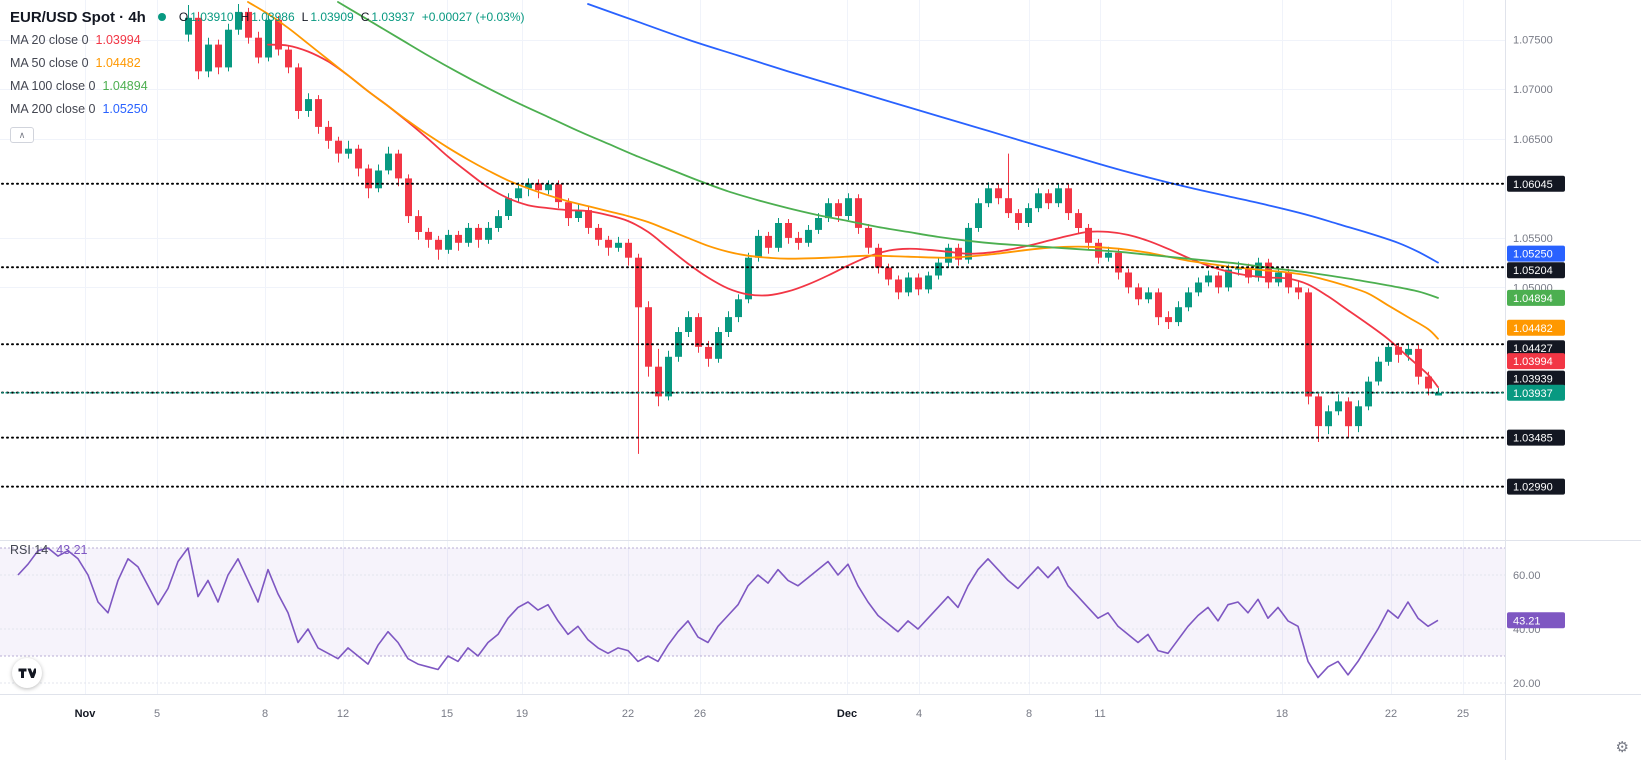 This screenshot has height=760, width=1641. I want to click on ma-20-label: MA 20 close 0, so click(49, 39).